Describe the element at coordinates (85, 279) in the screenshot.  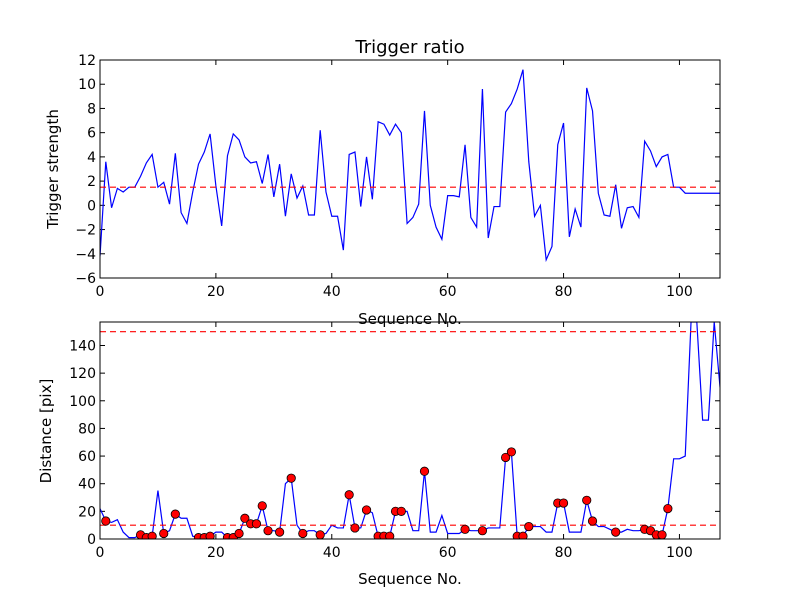
I see `y-tick-label: −6` at that location.